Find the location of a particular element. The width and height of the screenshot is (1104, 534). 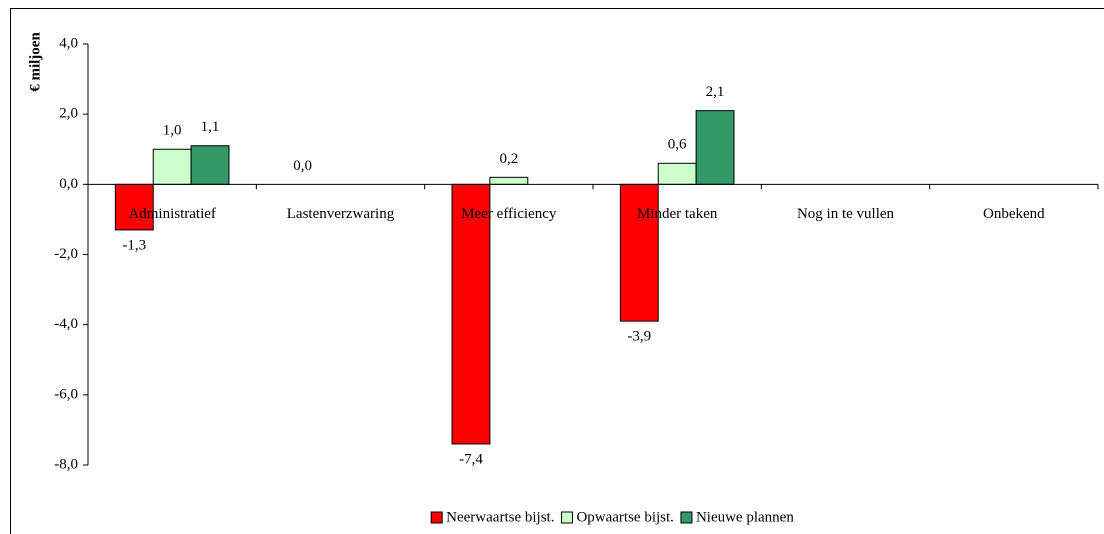

y-tick-label: -6,0 is located at coordinates (66, 394).